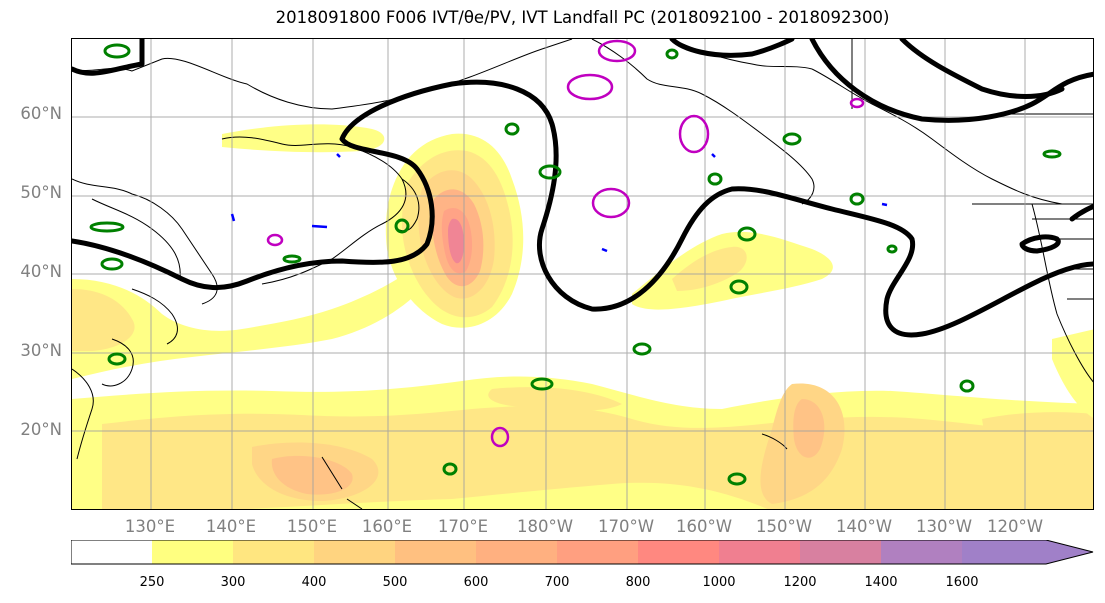  What do you see at coordinates (395, 582) in the screenshot?
I see `cbar-tick-500: 500` at bounding box center [395, 582].